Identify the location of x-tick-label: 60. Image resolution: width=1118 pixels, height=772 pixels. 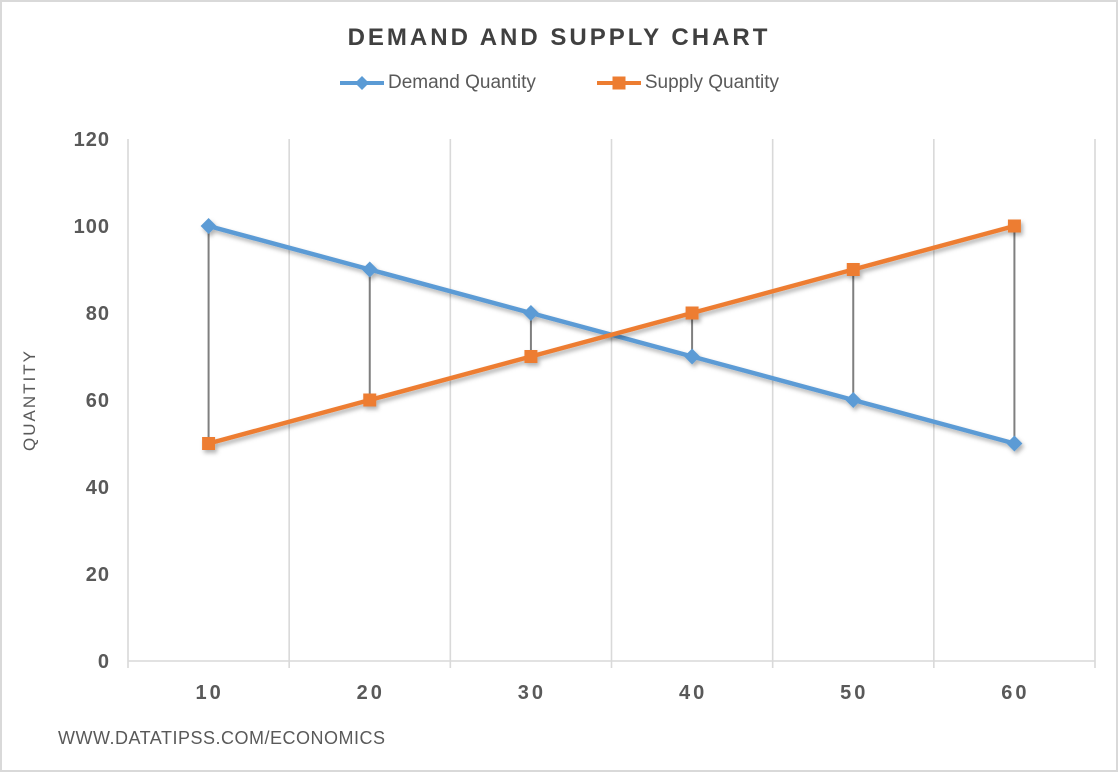
(1015, 693).